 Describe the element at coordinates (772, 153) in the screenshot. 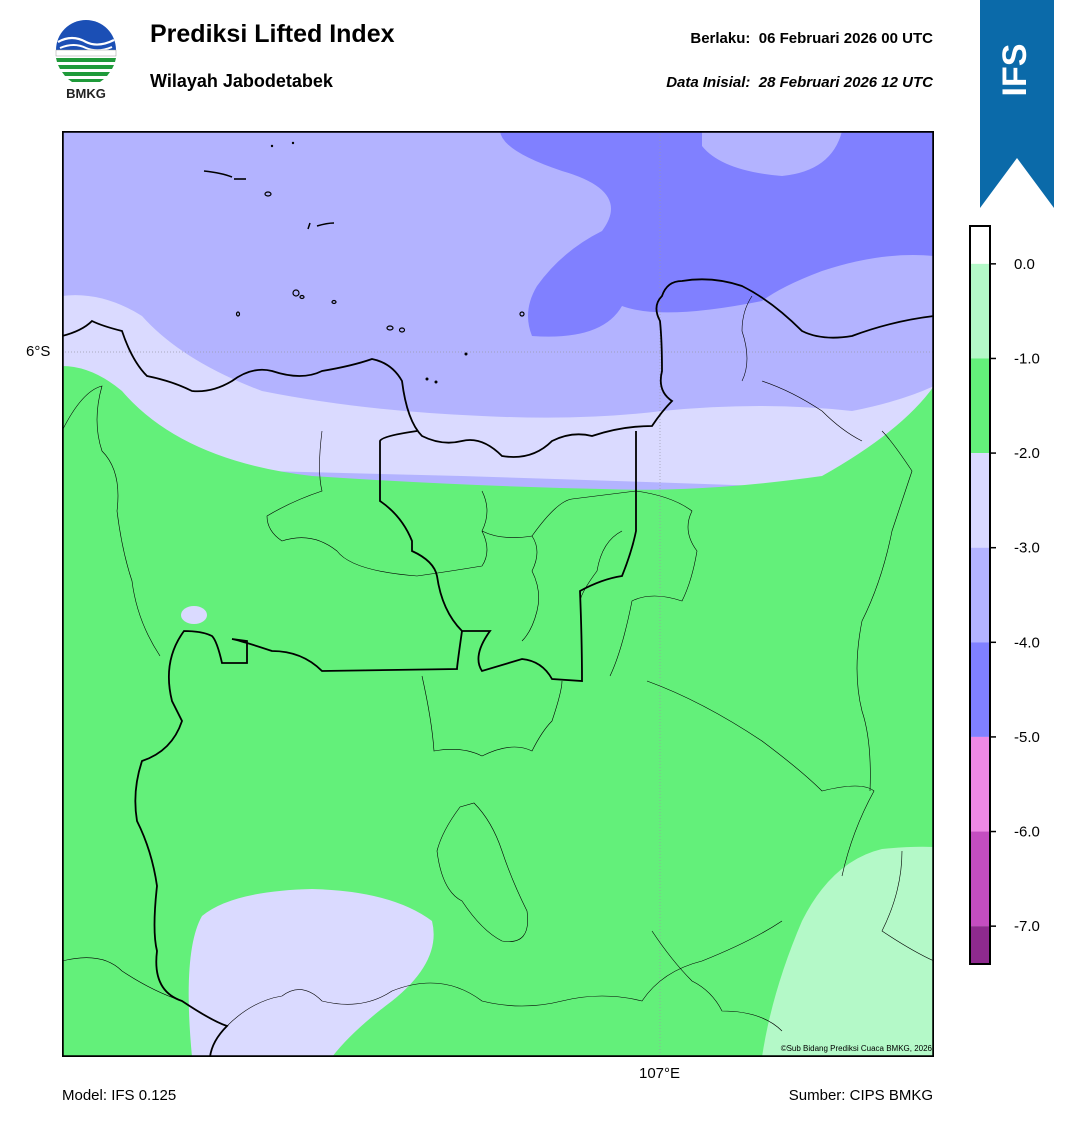

I see `field-lt-4-patch` at that location.